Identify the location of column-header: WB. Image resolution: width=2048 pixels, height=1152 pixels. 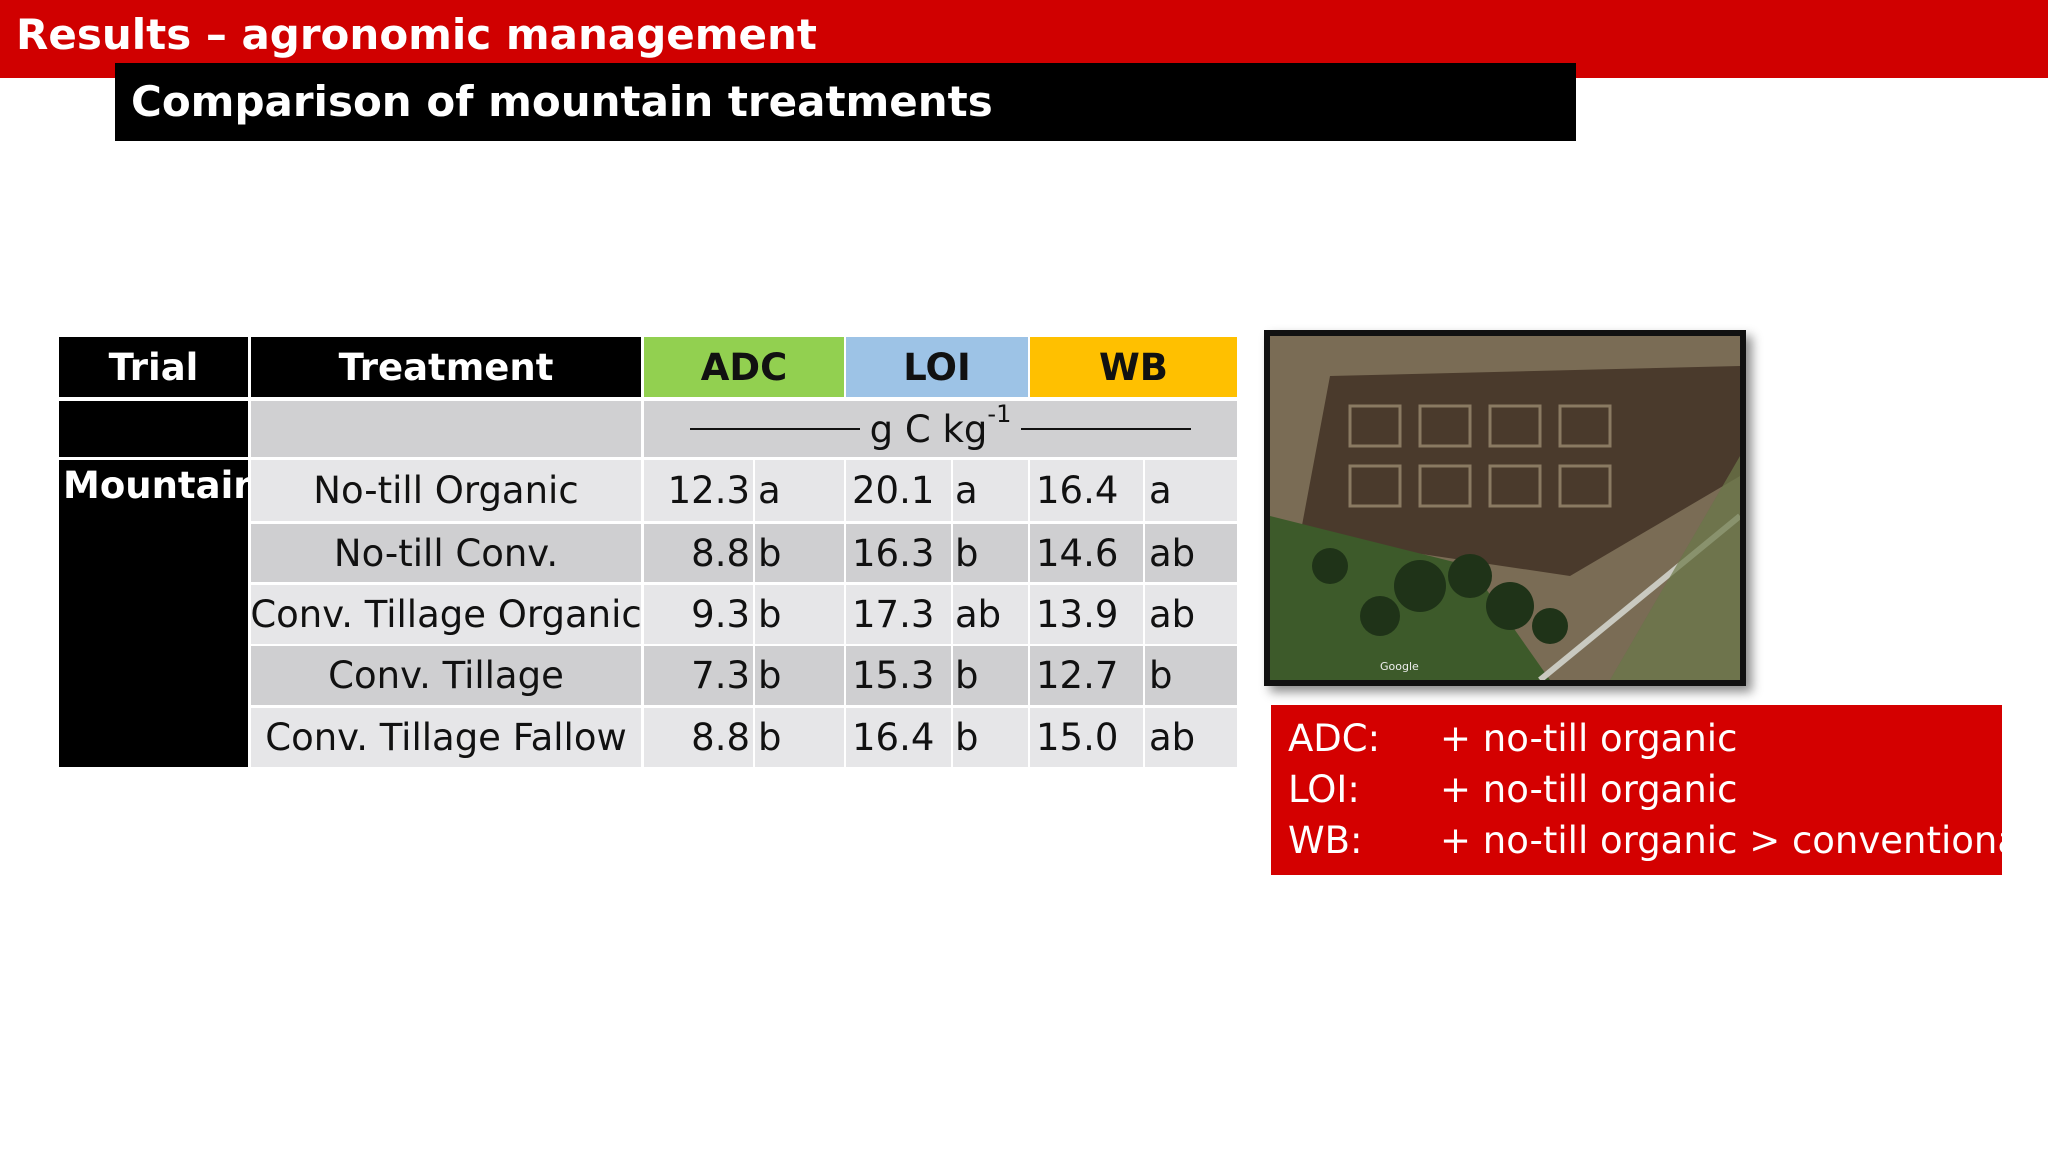
(1133, 367).